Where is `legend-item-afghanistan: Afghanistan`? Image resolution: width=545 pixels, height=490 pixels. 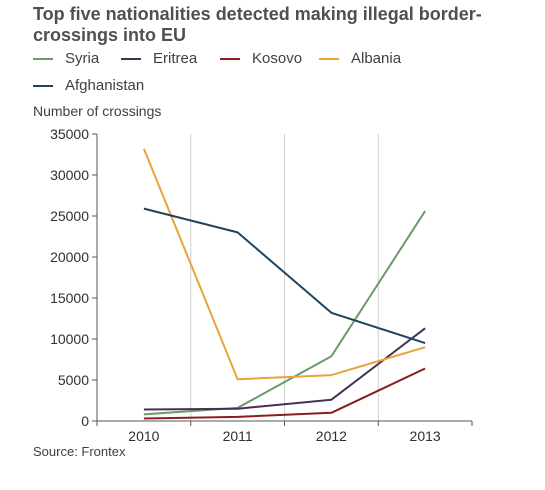 legend-item-afghanistan: Afghanistan is located at coordinates (88, 85).